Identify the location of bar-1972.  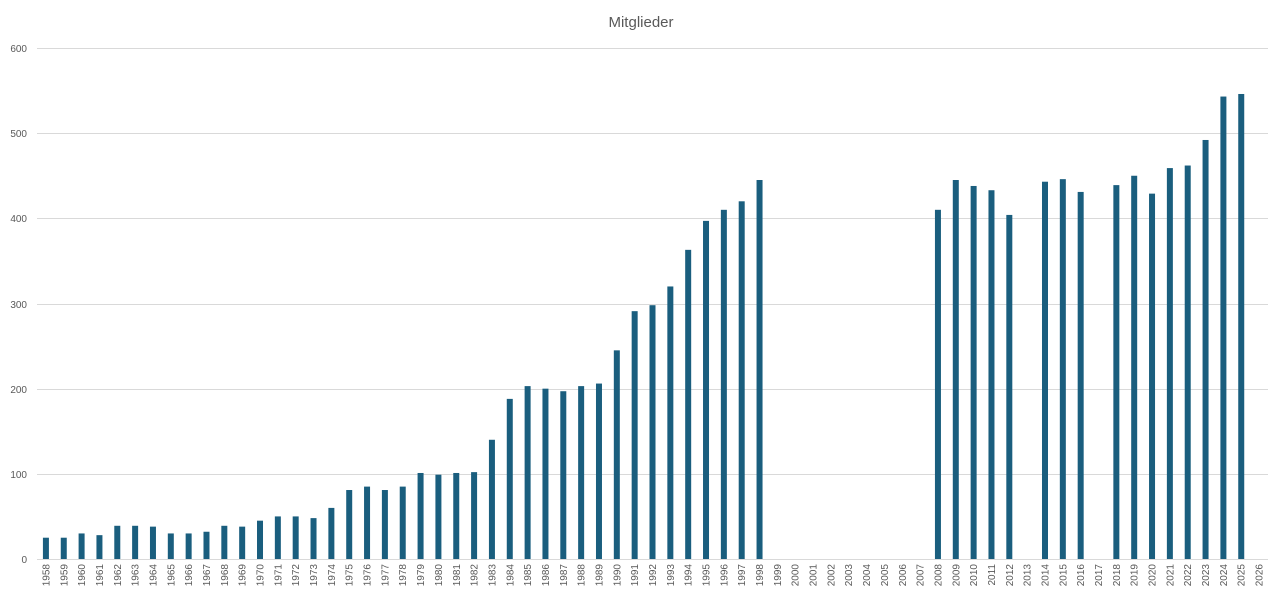
(295, 537).